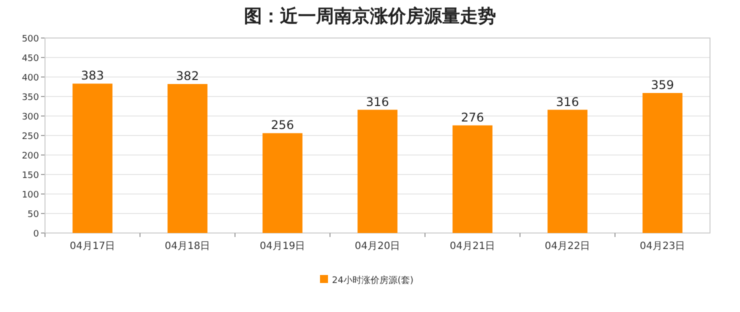  Describe the element at coordinates (373, 280) in the screenshot. I see `legend-label: 24小时涨价房源(套)` at that location.